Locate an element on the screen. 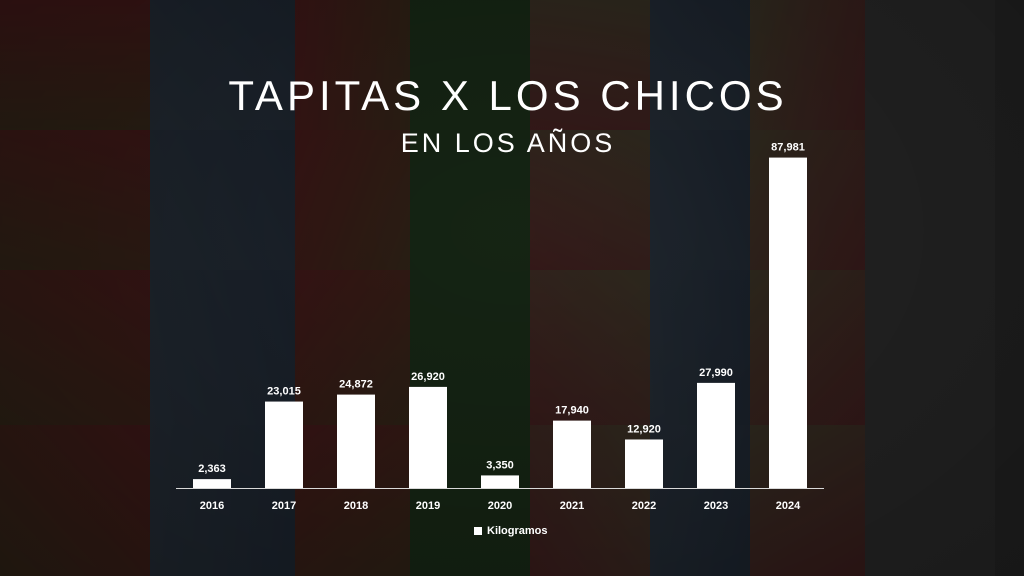 Image resolution: width=1024 pixels, height=576 pixels. bar-2019 is located at coordinates (428, 437).